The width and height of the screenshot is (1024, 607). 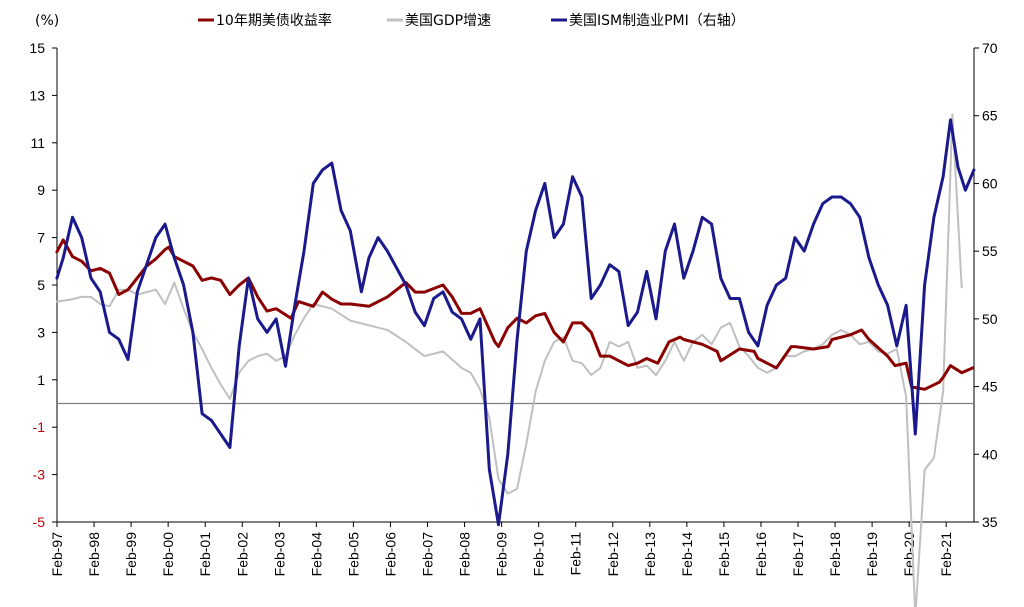 What do you see at coordinates (576, 554) in the screenshot?
I see `x-tick-label: Feb-11` at bounding box center [576, 554].